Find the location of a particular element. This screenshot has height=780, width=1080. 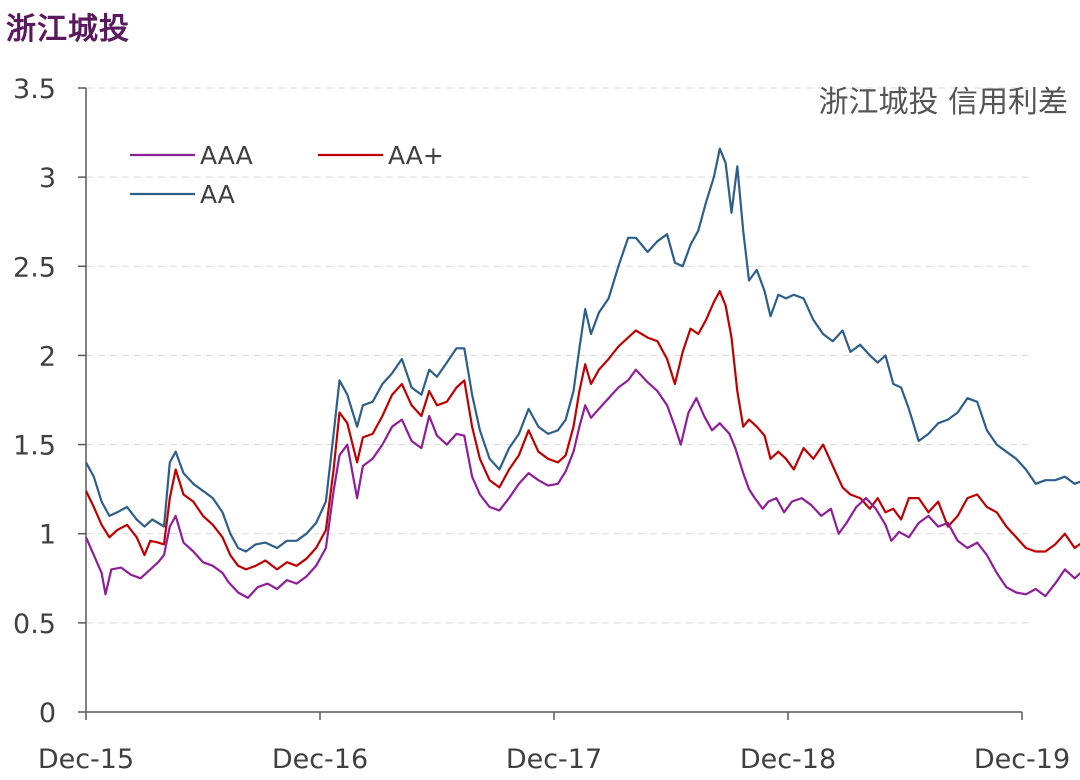

legend-label: AA+ is located at coordinates (416, 155).